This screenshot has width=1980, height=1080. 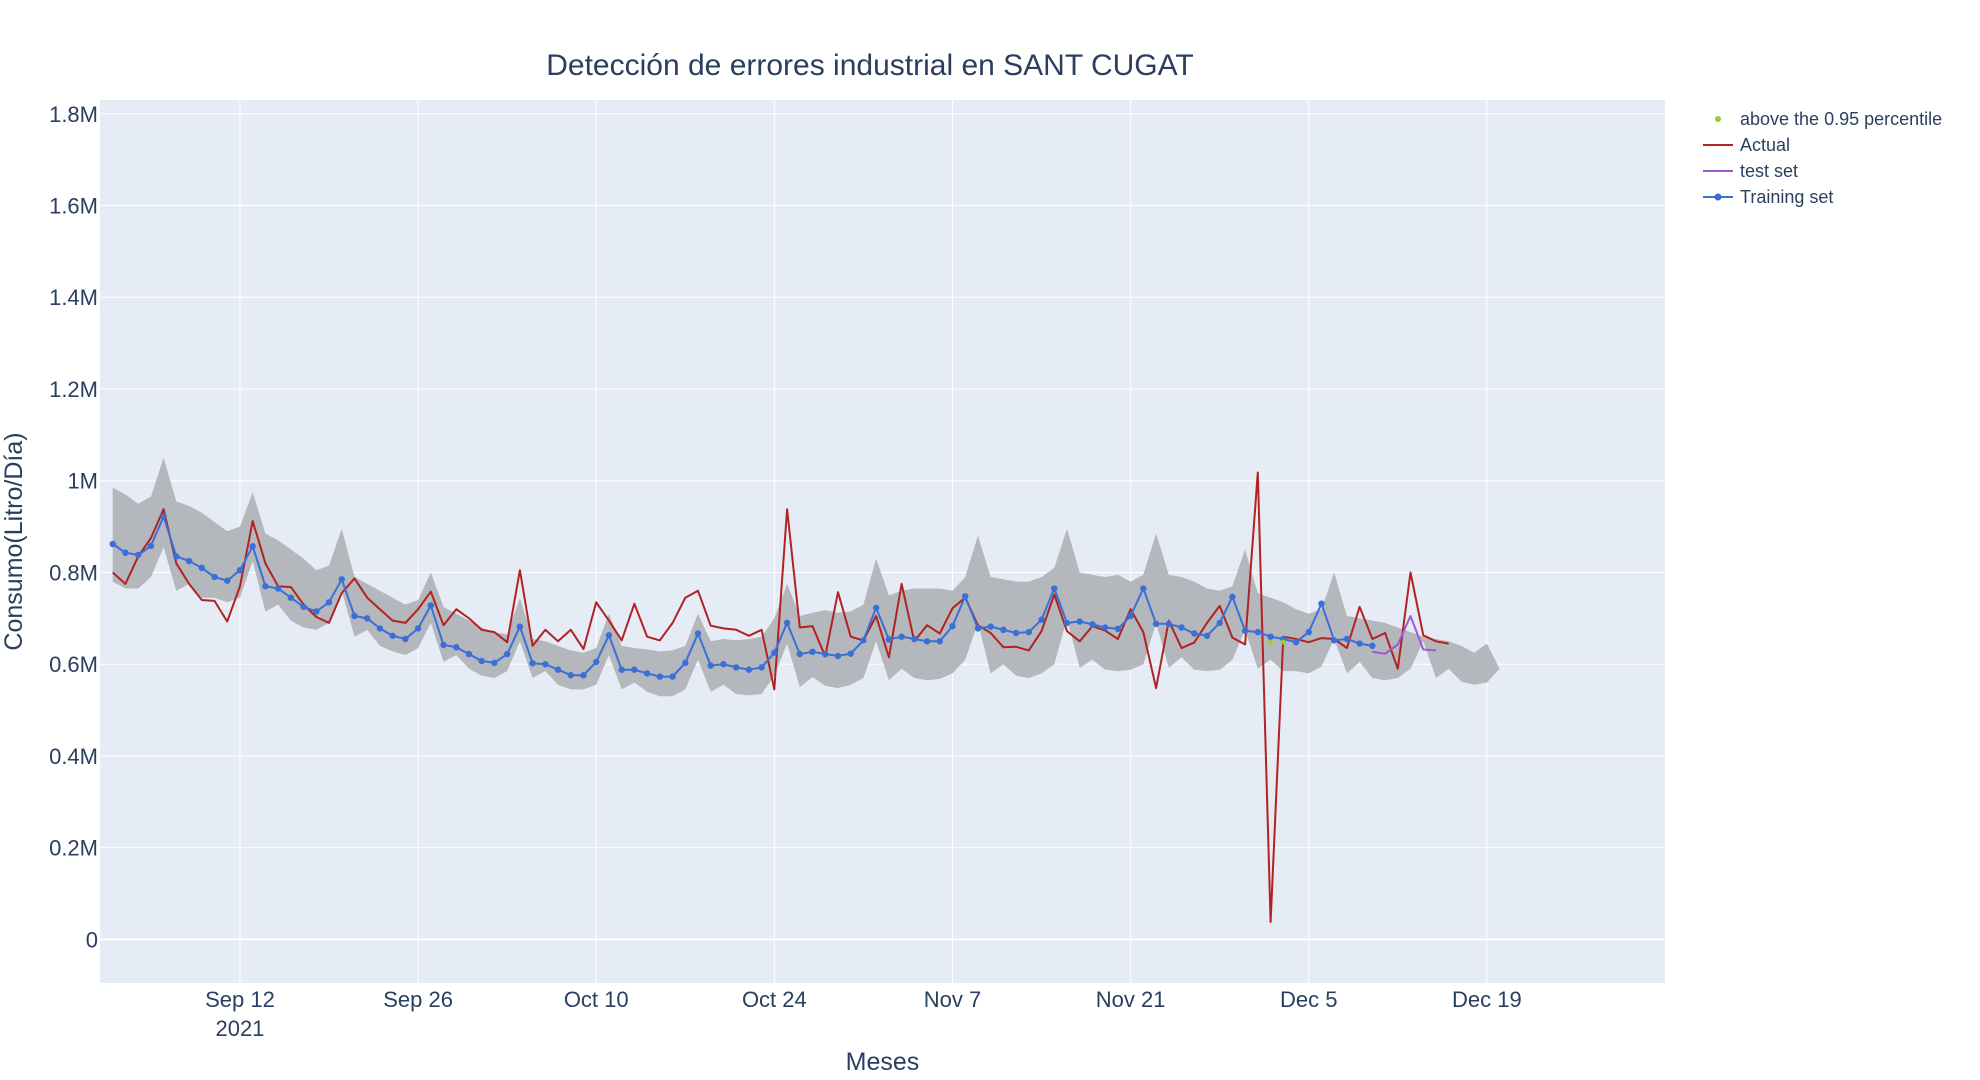 I want to click on x-tick-label: Dec 5, so click(x=1308, y=999).